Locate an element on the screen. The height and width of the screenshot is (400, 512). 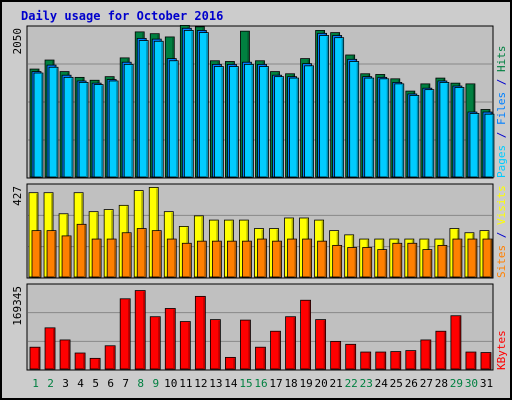
legend-visits-sites: Sites / Visits is located at coordinates (501, 231).